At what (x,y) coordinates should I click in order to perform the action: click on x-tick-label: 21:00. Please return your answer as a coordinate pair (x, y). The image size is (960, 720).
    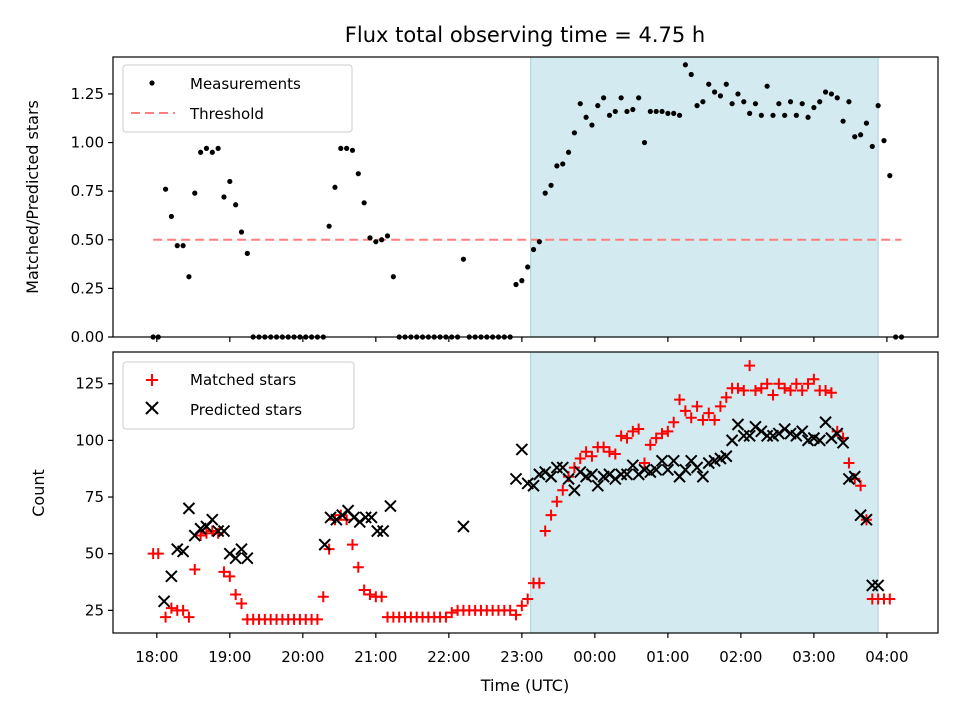
    Looking at the image, I should click on (375, 657).